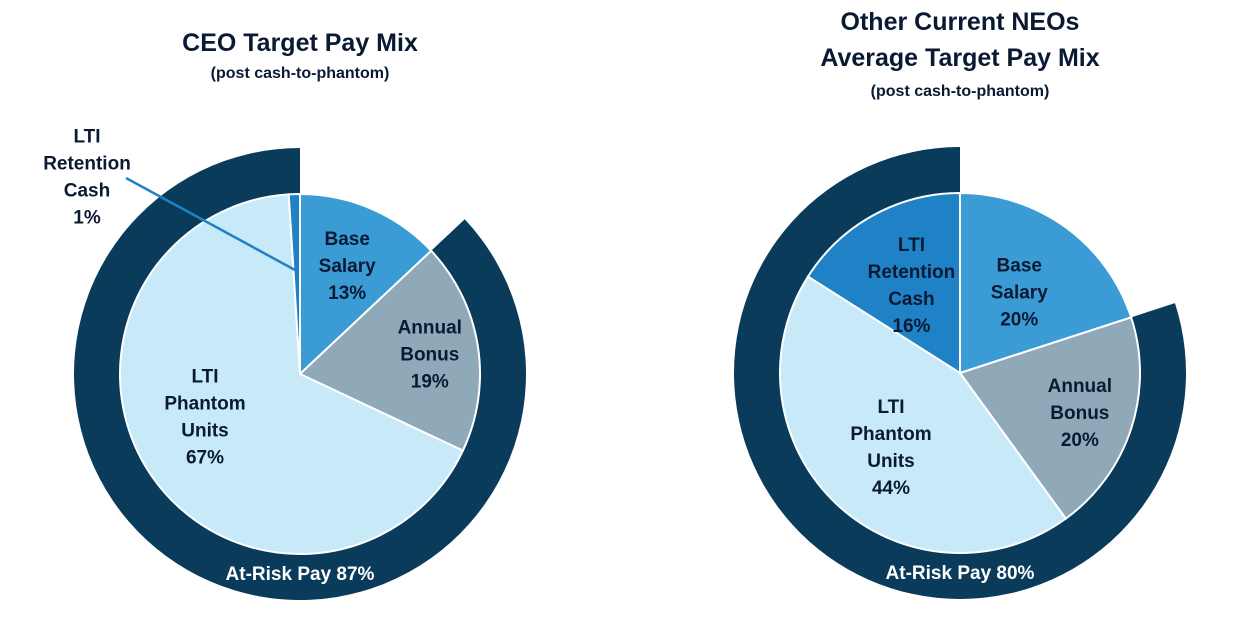 The width and height of the screenshot is (1233, 625). What do you see at coordinates (923, 414) in the screenshot?
I see `slice-lti-phantom` at bounding box center [923, 414].